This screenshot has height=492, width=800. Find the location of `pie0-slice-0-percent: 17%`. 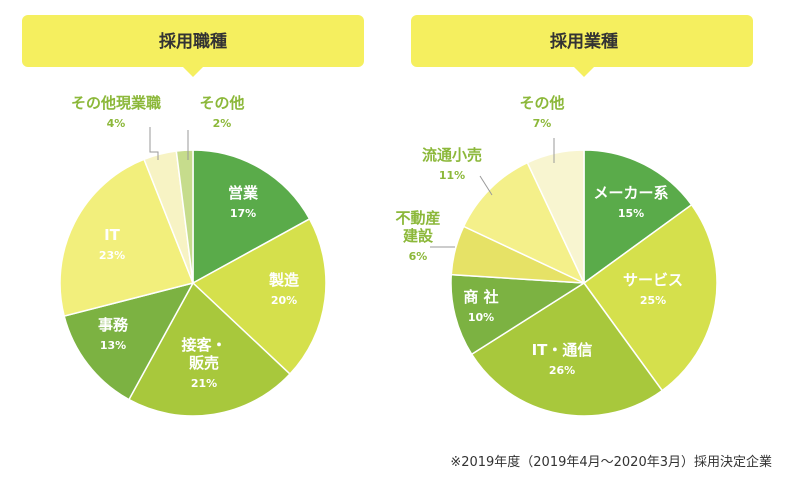

pie0-slice-0-percent: 17% is located at coordinates (243, 213).